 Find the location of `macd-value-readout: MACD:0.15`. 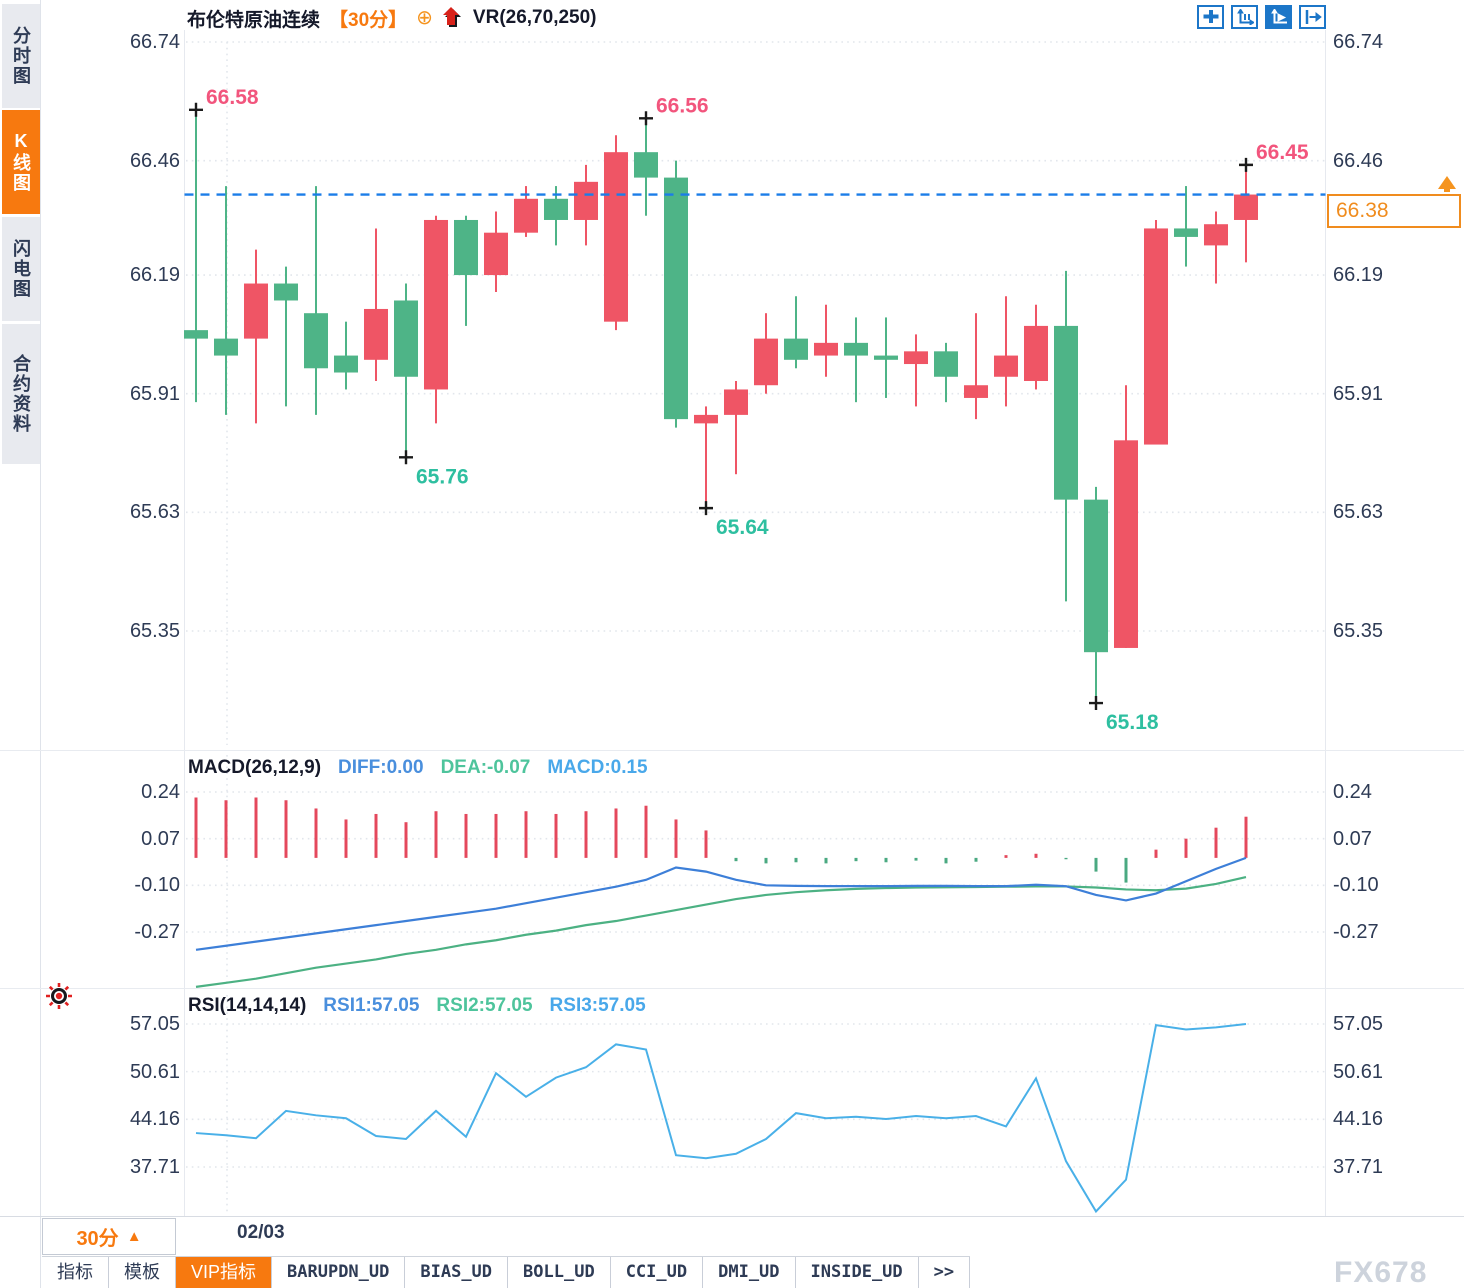

macd-value-readout: MACD:0.15 is located at coordinates (597, 767).